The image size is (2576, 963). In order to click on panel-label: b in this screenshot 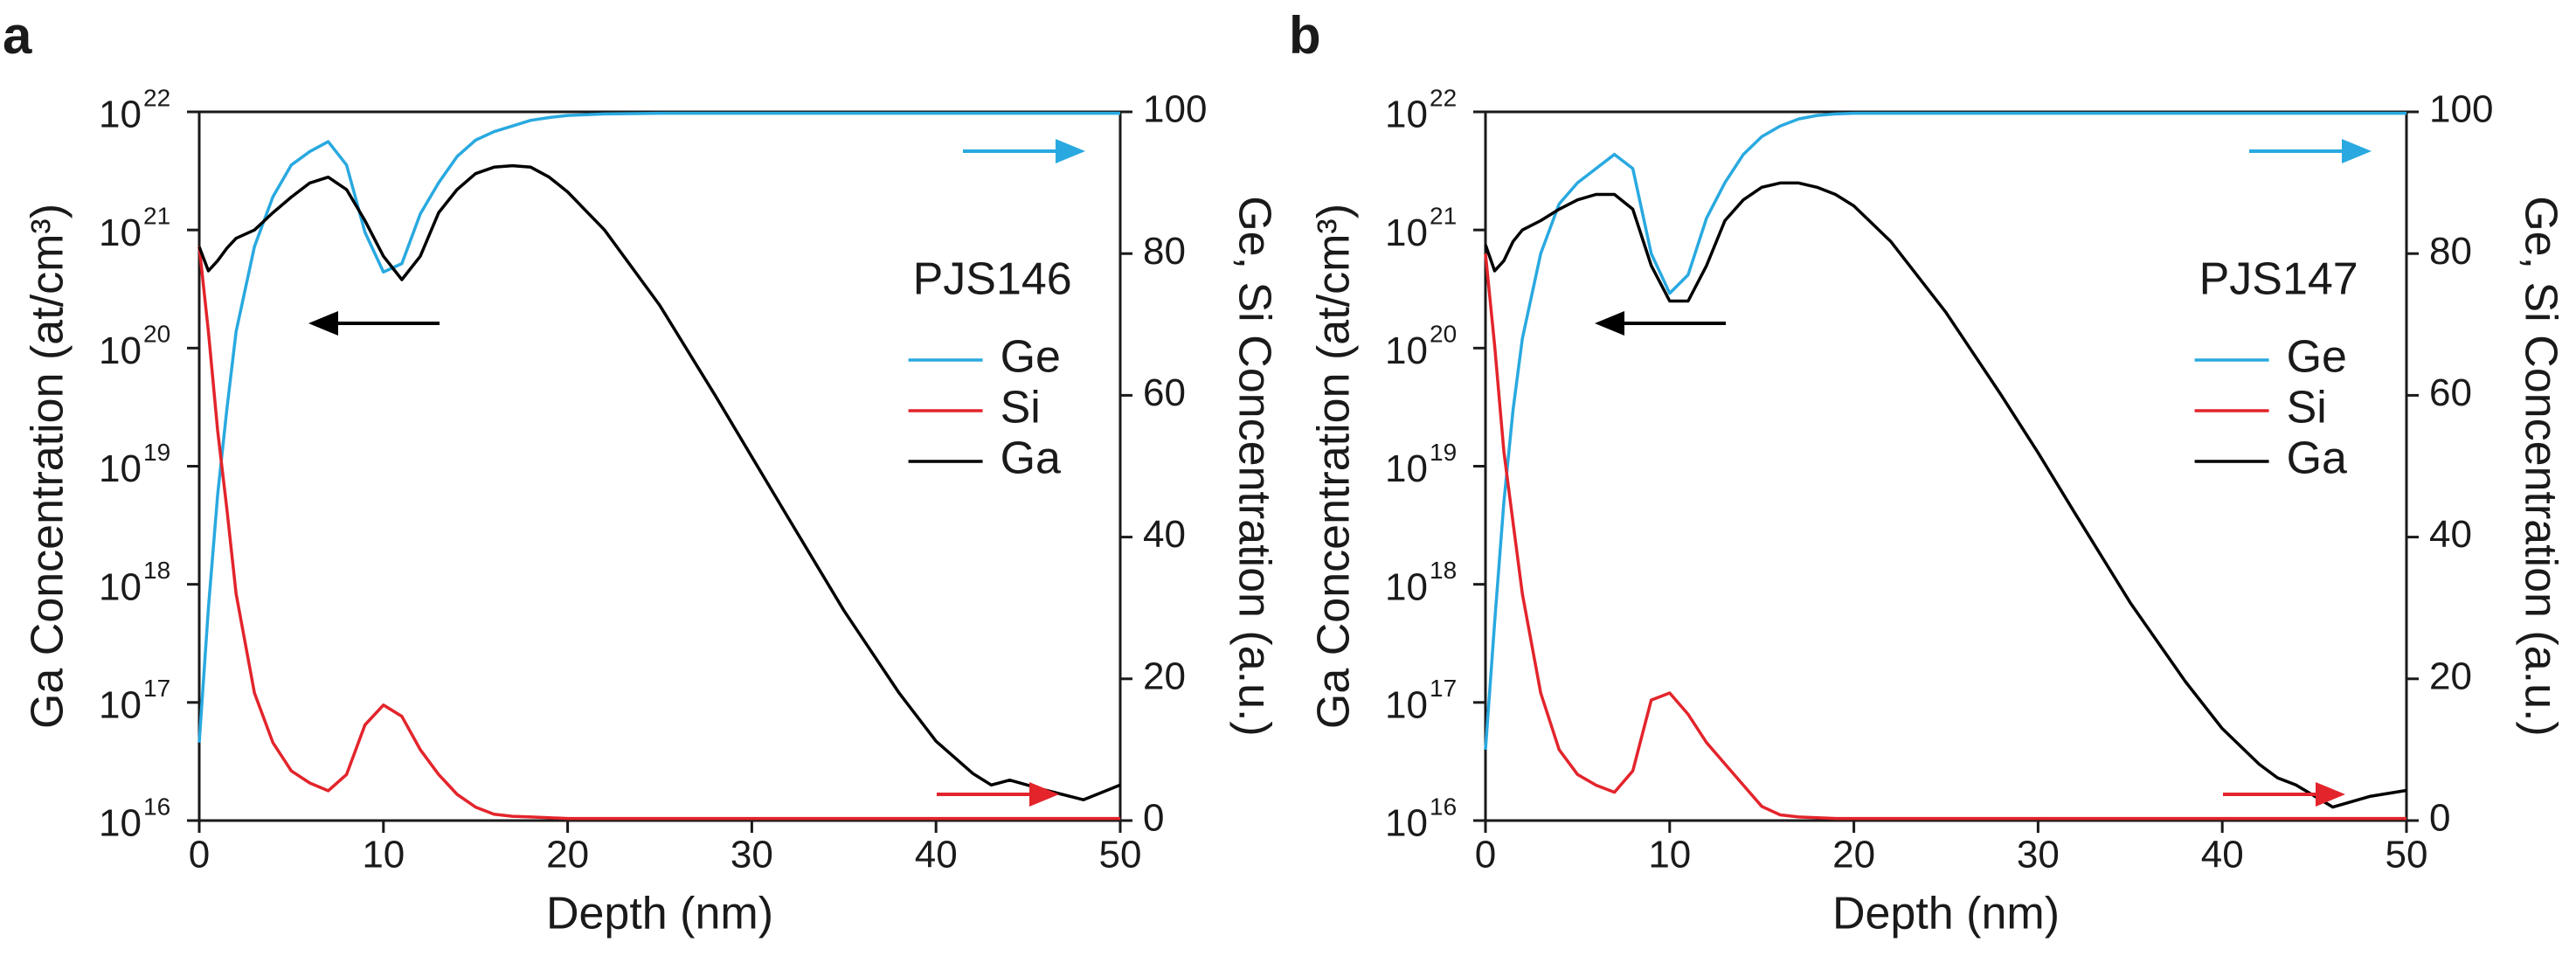, I will do `click(1305, 35)`.